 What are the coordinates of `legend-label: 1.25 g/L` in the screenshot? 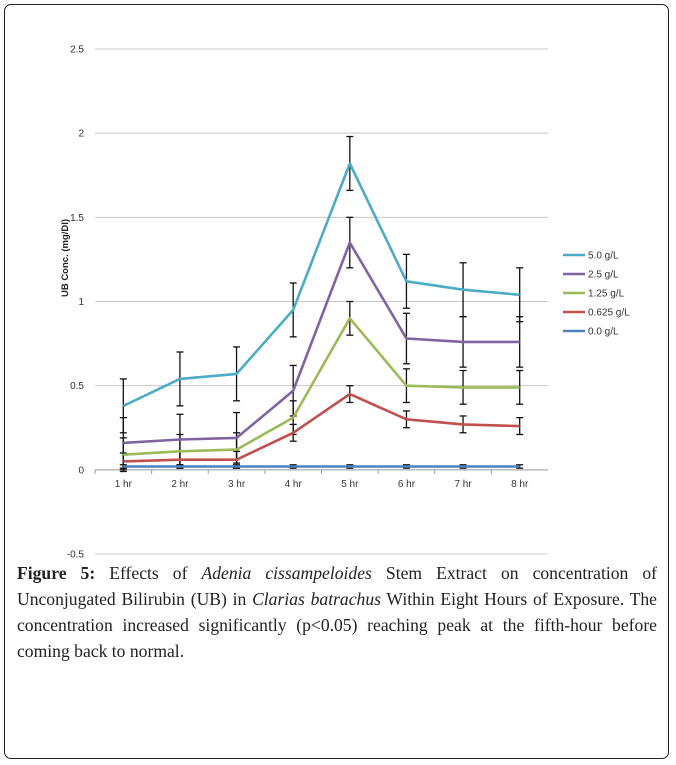 It's located at (606, 294).